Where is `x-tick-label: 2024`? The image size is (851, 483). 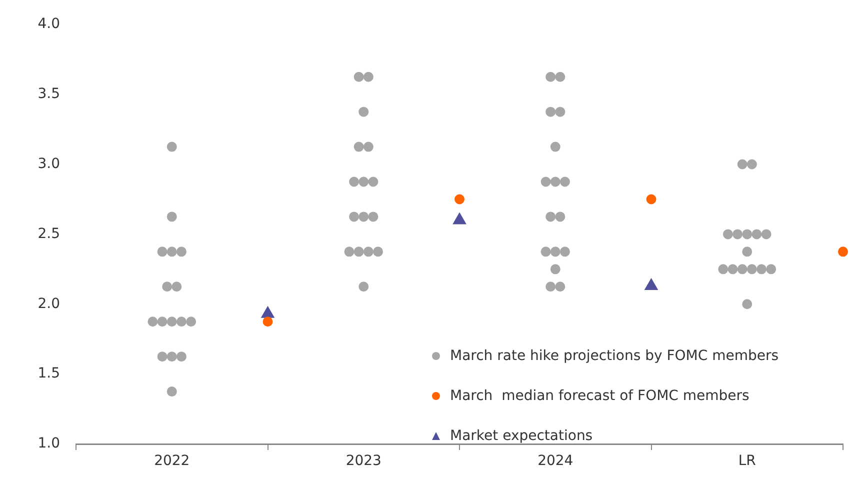 x-tick-label: 2024 is located at coordinates (556, 461).